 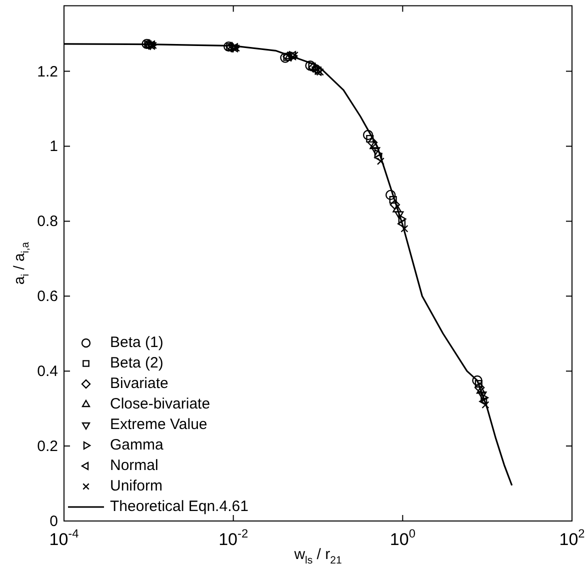 I want to click on y-tick-label: 1, so click(x=54, y=147).